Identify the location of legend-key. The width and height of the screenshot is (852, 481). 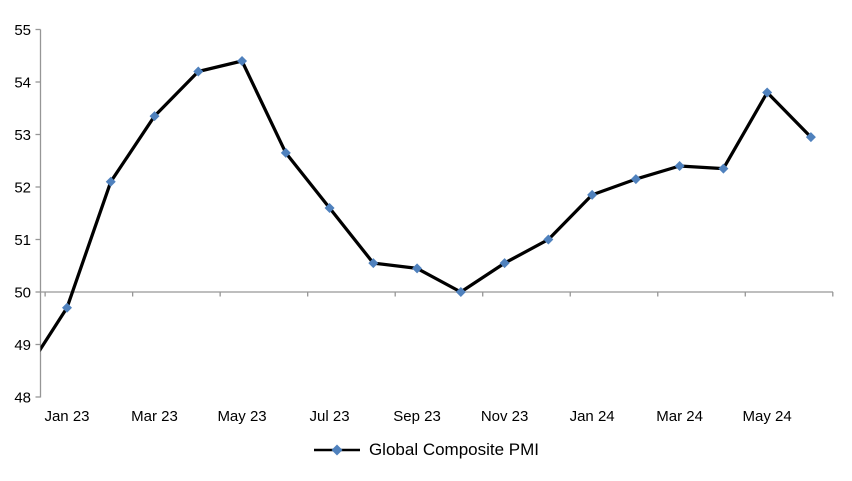
(336, 450).